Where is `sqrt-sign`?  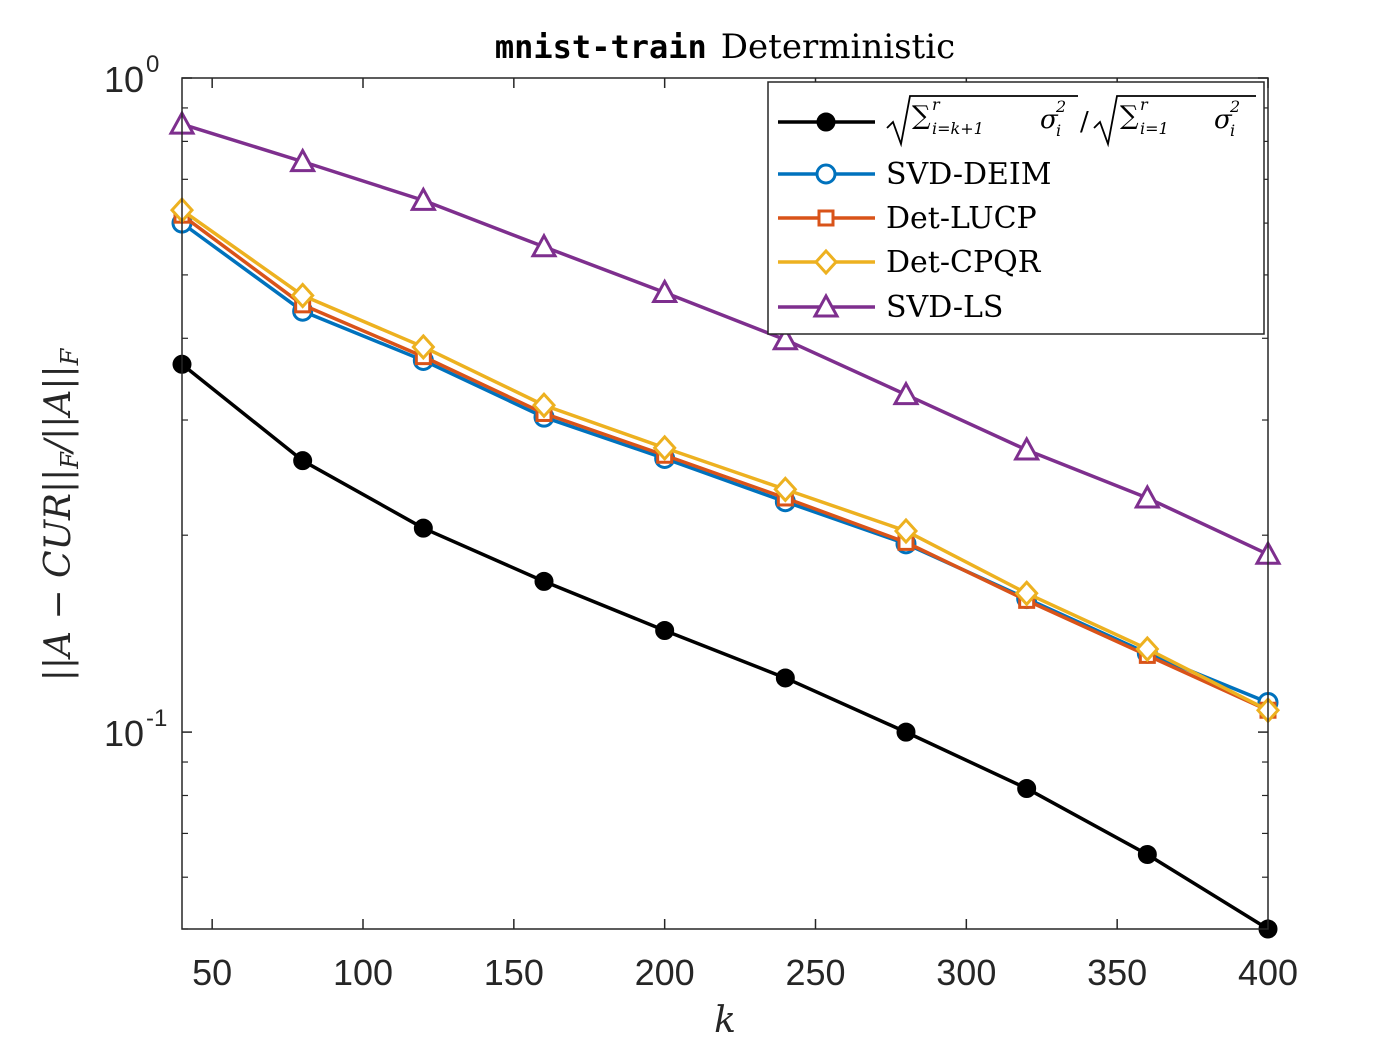
sqrt-sign is located at coordinates (982, 121).